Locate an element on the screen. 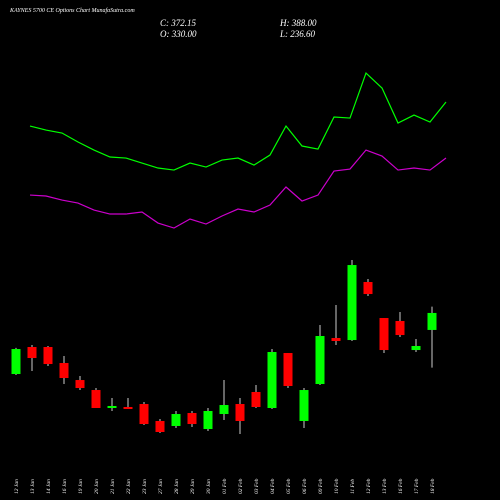 The height and width of the screenshot is (500, 500). ohlc-open: O: 330.00 is located at coordinates (178, 34).